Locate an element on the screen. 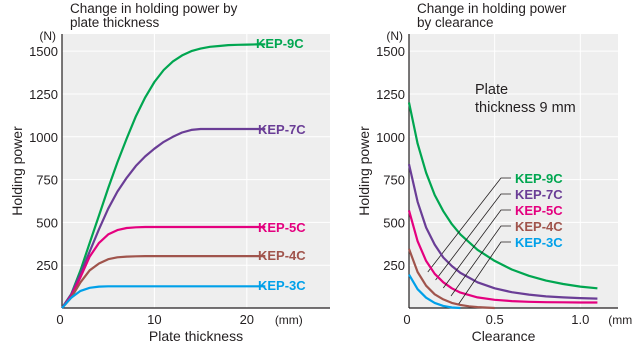 The width and height of the screenshot is (632, 346). x-axis-title: Clearance is located at coordinates (504, 336).